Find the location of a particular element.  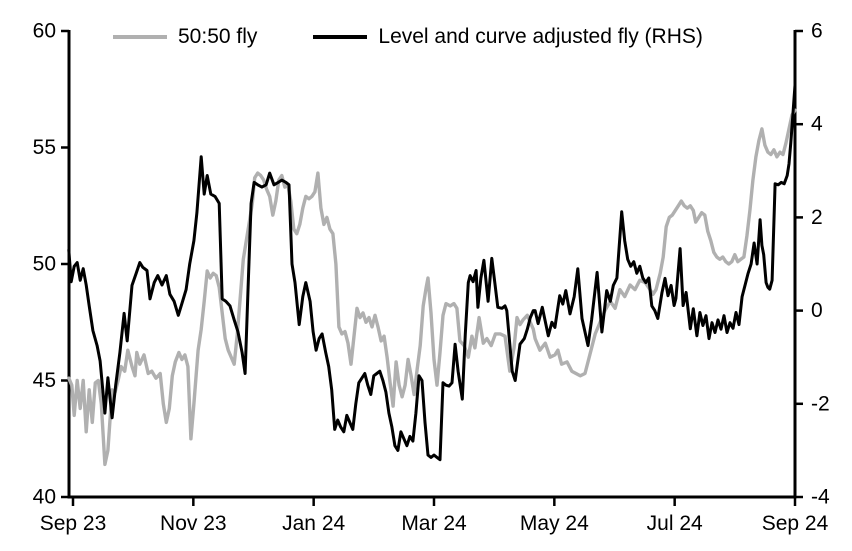

x-axis-tick-label: Nov 23 is located at coordinates (193, 523).